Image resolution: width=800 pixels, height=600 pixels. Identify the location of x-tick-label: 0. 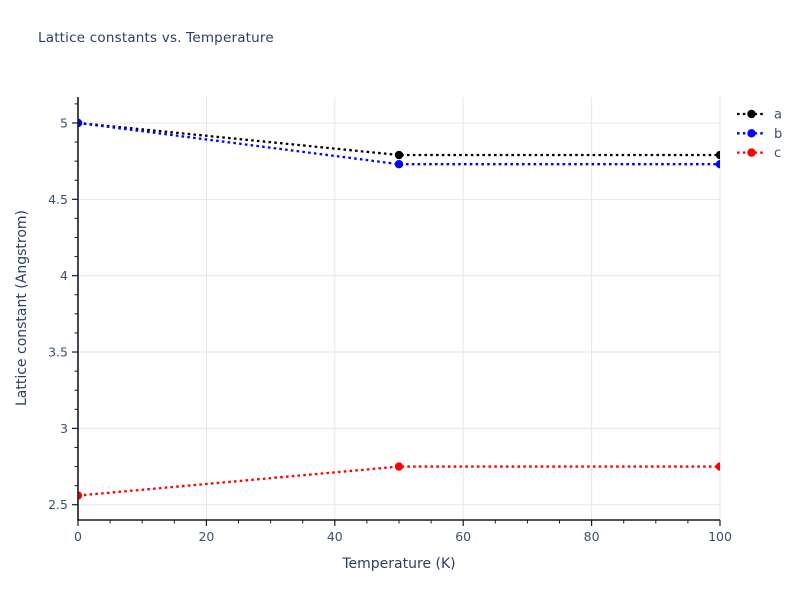
(78, 536).